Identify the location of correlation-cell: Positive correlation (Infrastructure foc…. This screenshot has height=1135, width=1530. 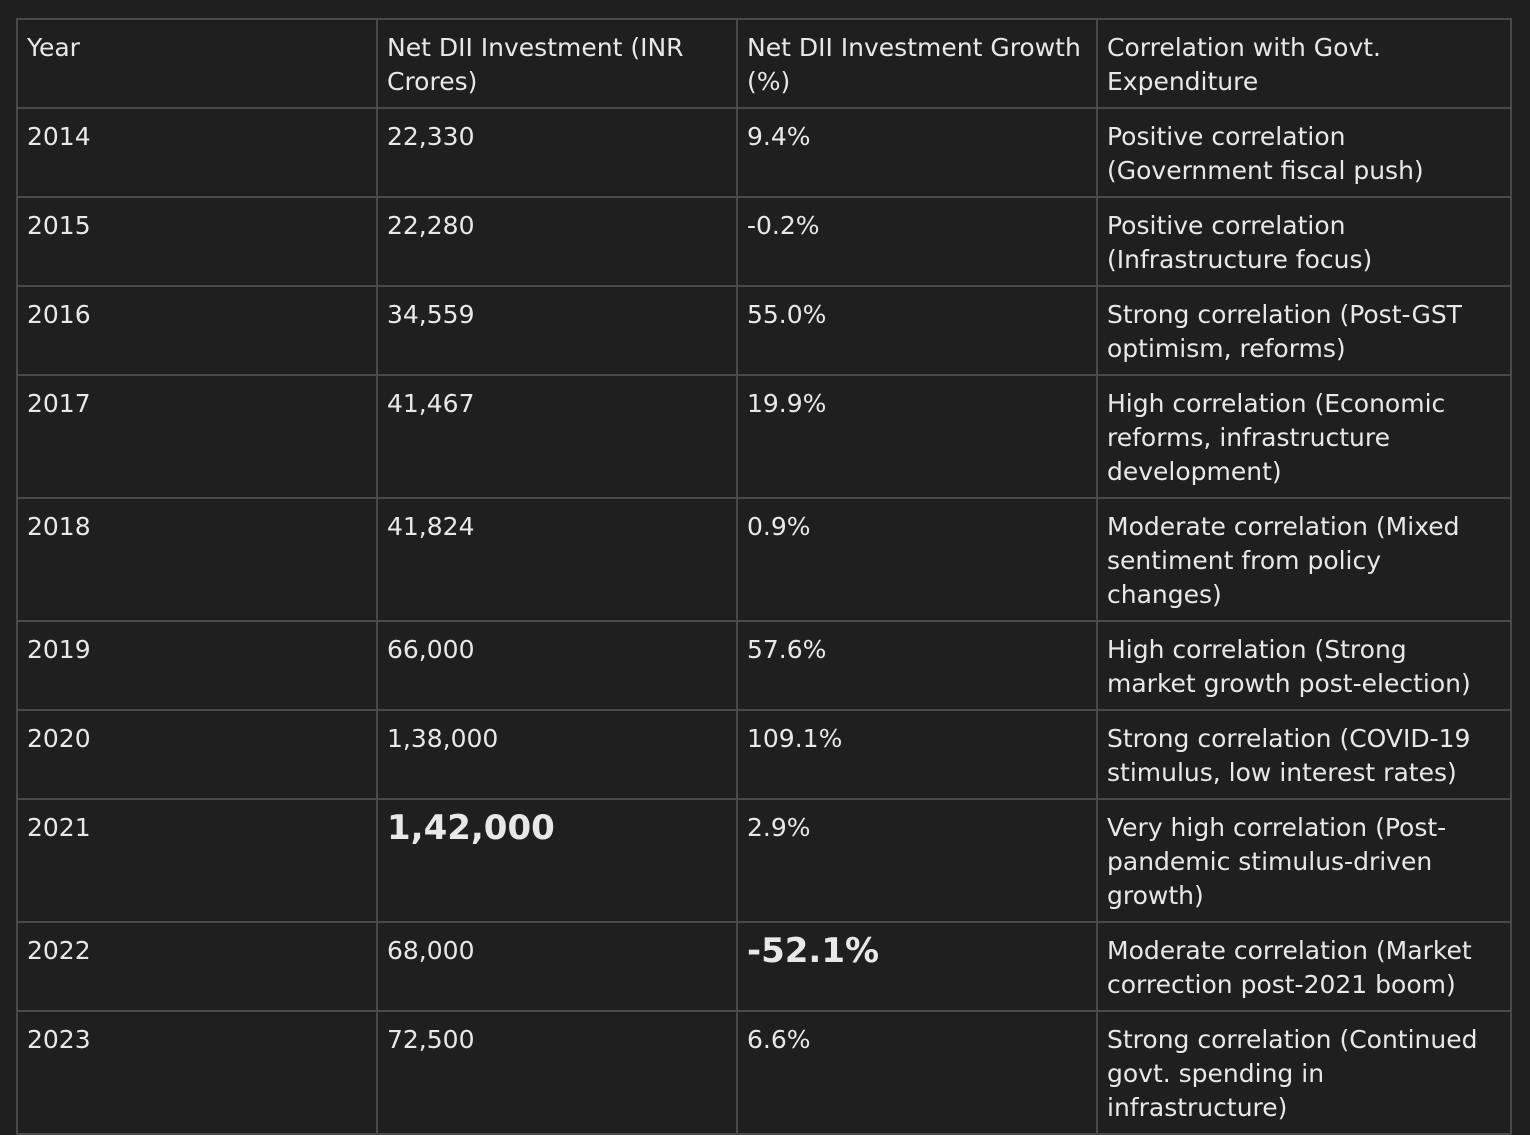
(1304, 241).